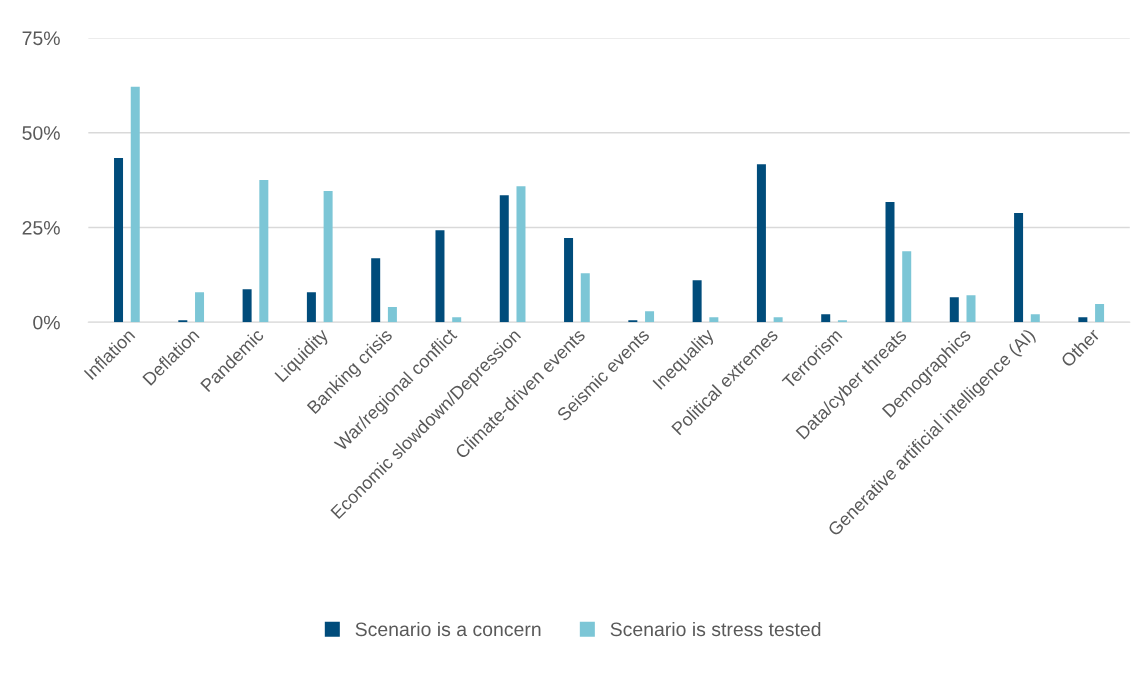 The width and height of the screenshot is (1147, 677). What do you see at coordinates (41, 133) in the screenshot?
I see `y-tick-label: 50%` at bounding box center [41, 133].